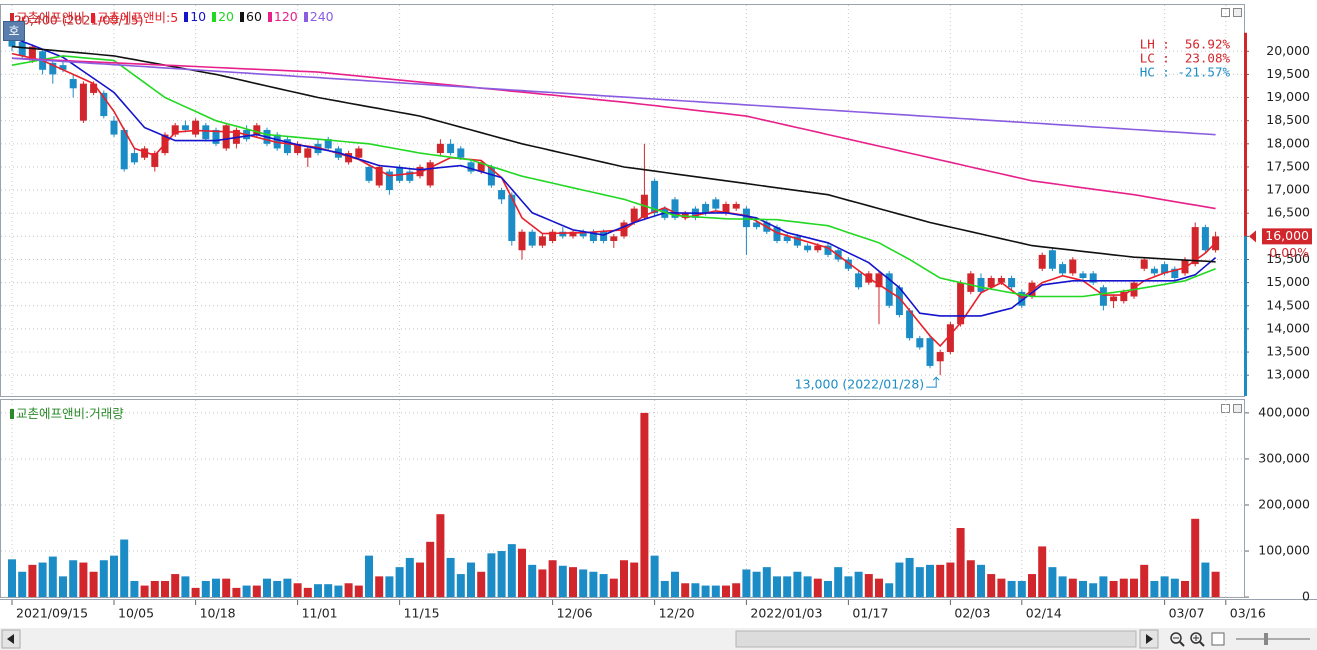  I want to click on legend-item: 240, so click(318, 16).